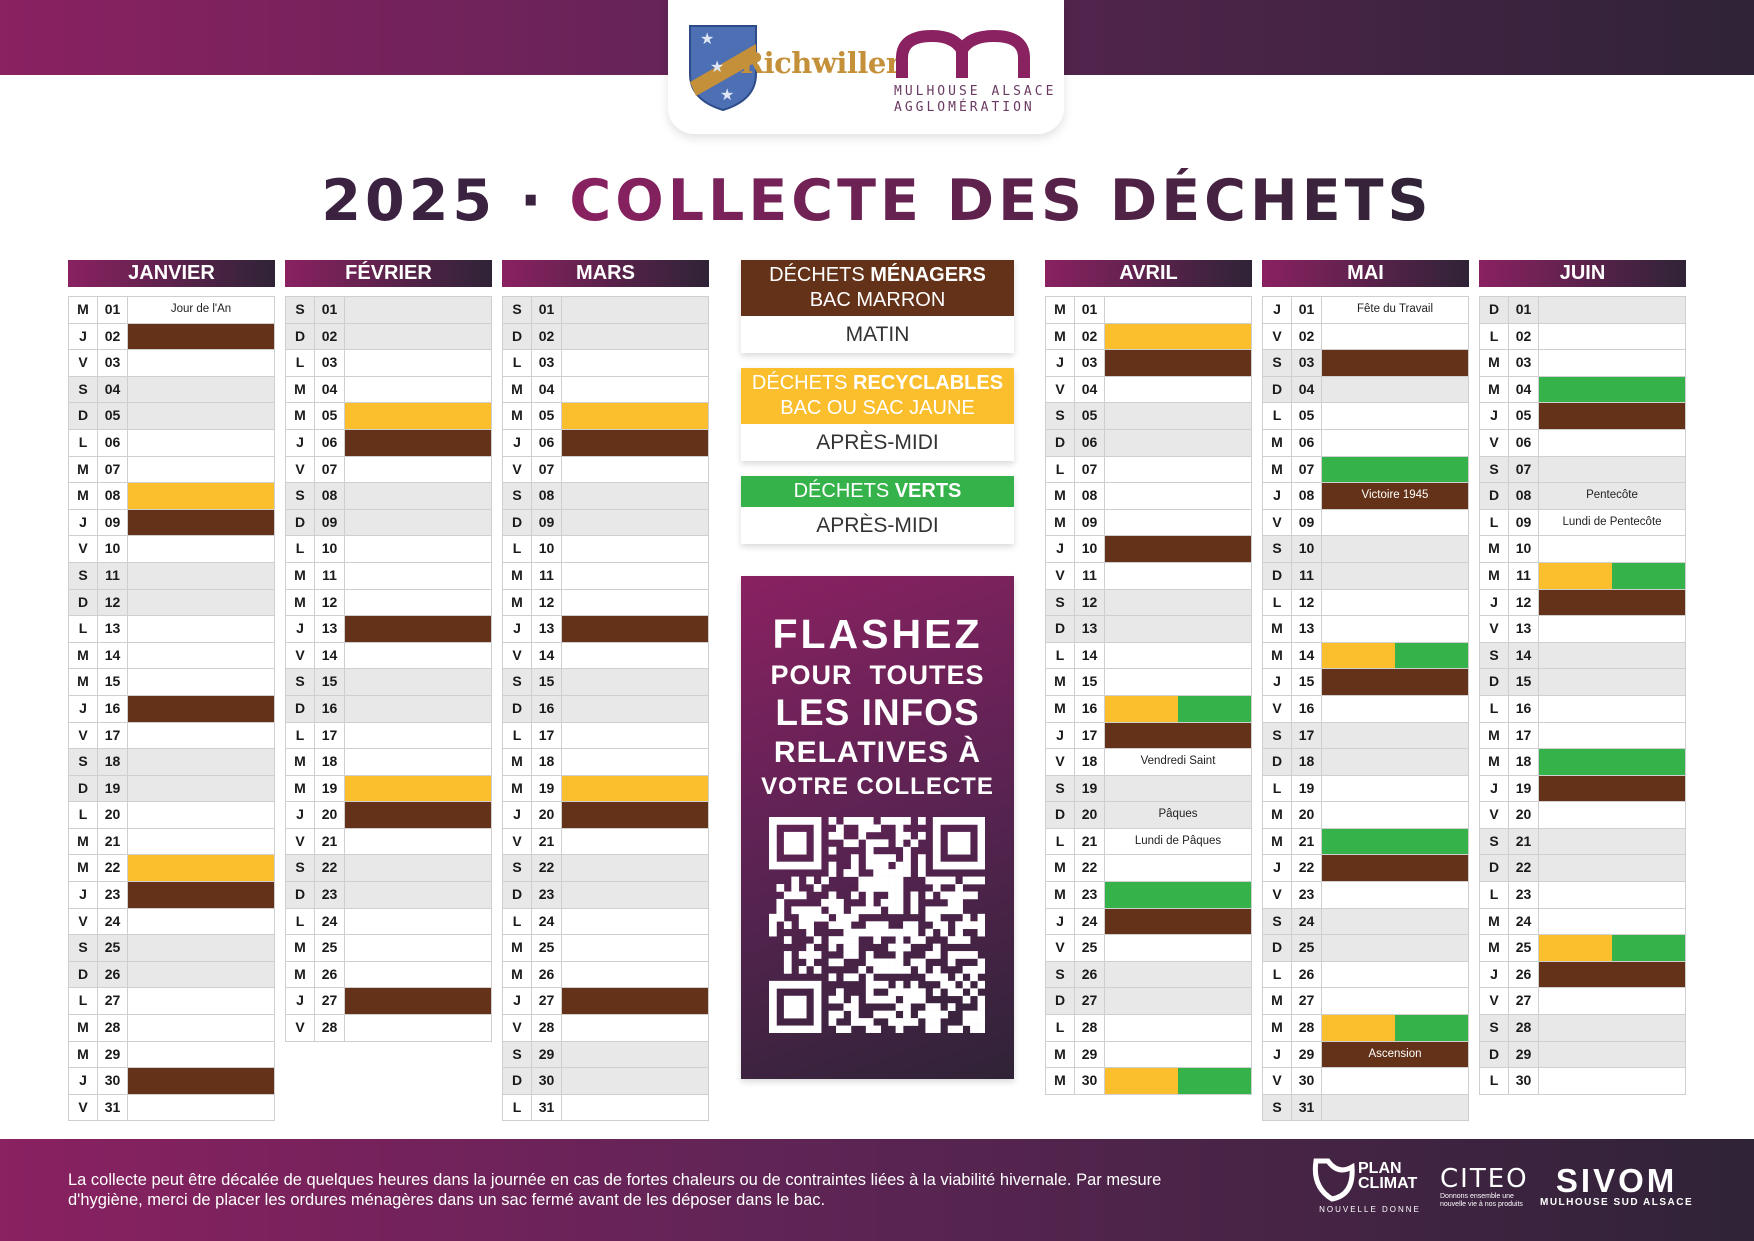  I want to click on day-row: V 20, so click(1582, 815).